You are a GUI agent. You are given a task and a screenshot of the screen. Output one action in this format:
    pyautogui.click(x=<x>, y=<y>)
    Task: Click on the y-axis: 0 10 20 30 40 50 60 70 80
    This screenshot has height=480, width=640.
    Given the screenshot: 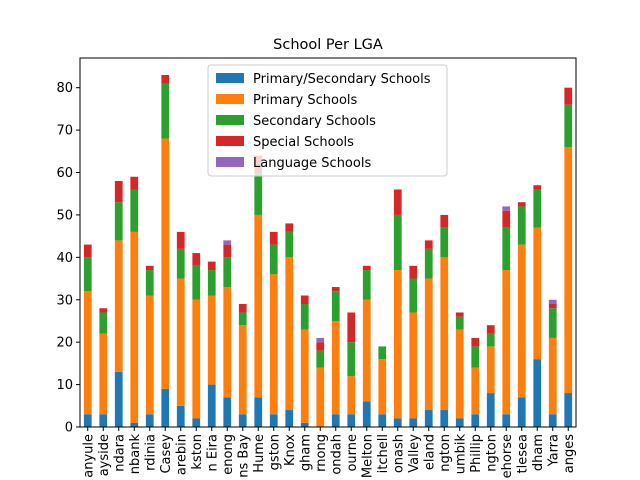 What is the action you would take?
    pyautogui.click(x=68, y=258)
    